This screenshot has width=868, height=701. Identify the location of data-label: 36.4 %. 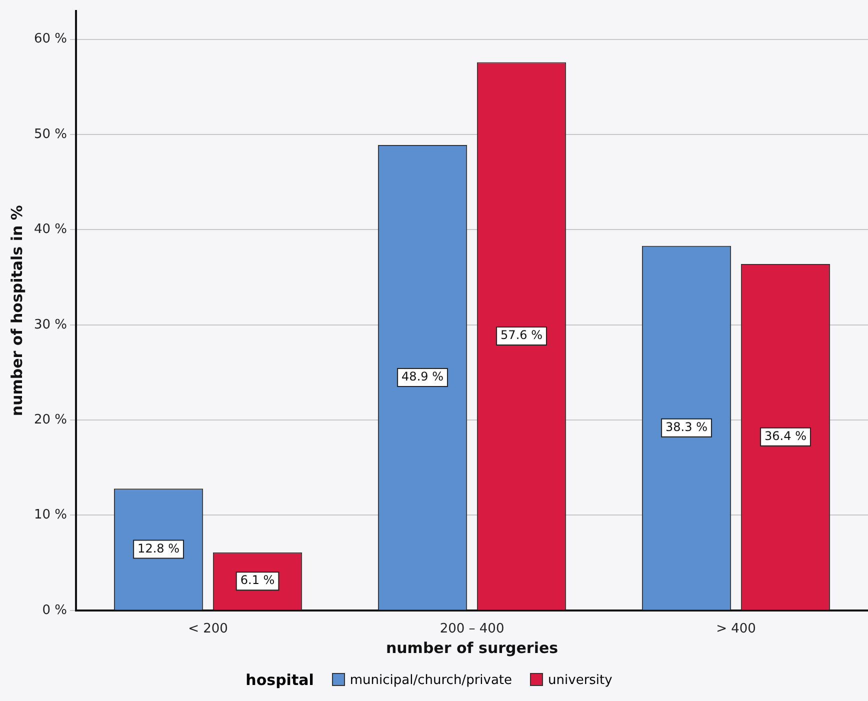
(785, 436).